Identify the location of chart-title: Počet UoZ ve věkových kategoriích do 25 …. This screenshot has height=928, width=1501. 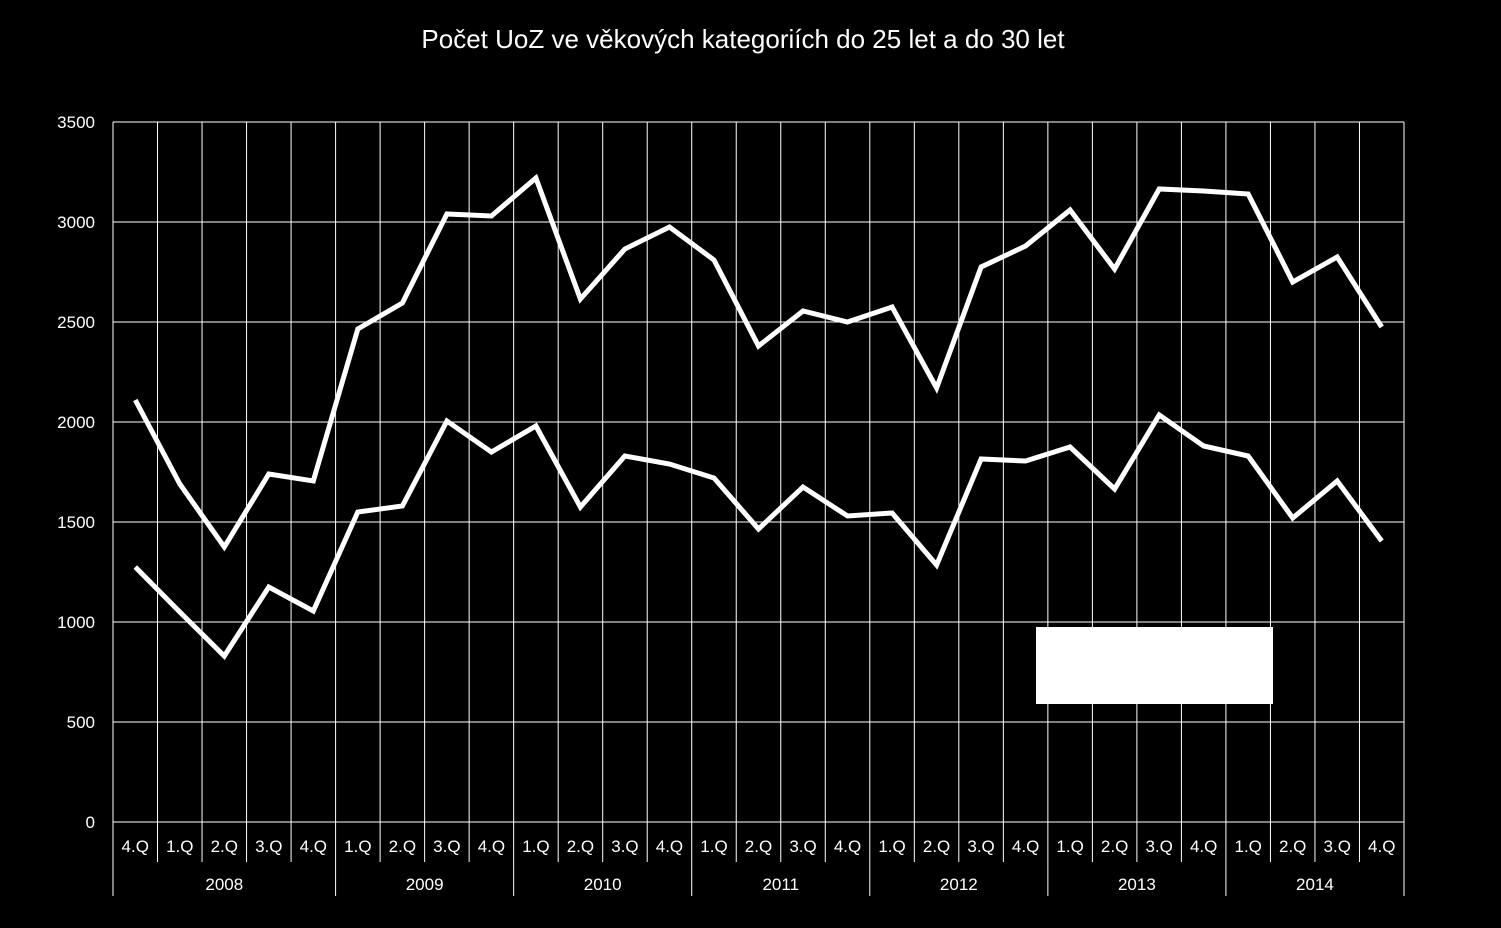
(743, 39).